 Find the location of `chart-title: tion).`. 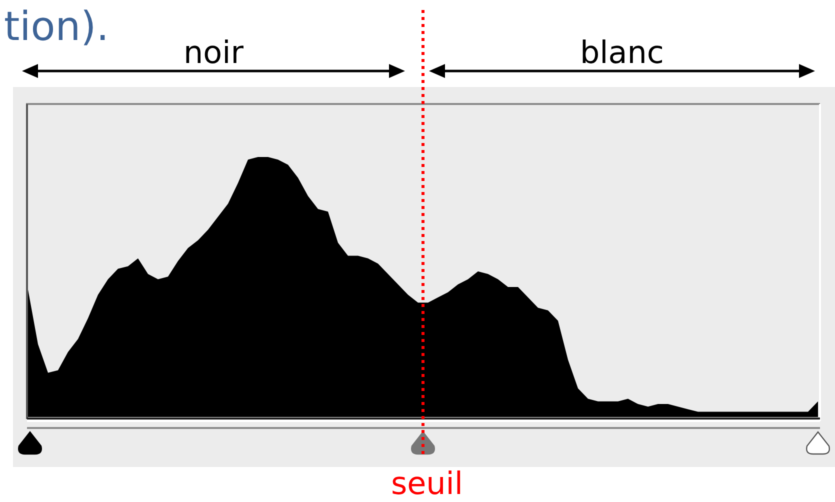

chart-title: tion). is located at coordinates (56, 27).